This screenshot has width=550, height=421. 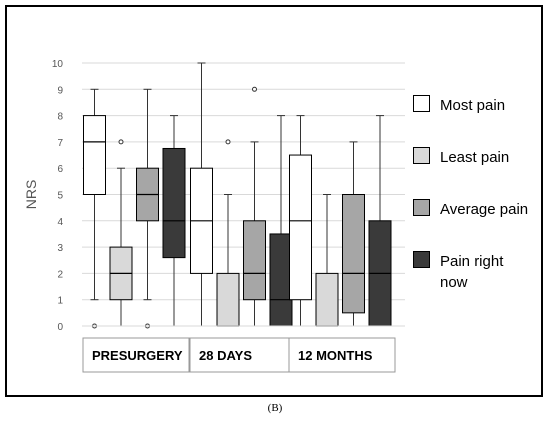 I want to click on legend-label: Least pain, so click(x=475, y=157).